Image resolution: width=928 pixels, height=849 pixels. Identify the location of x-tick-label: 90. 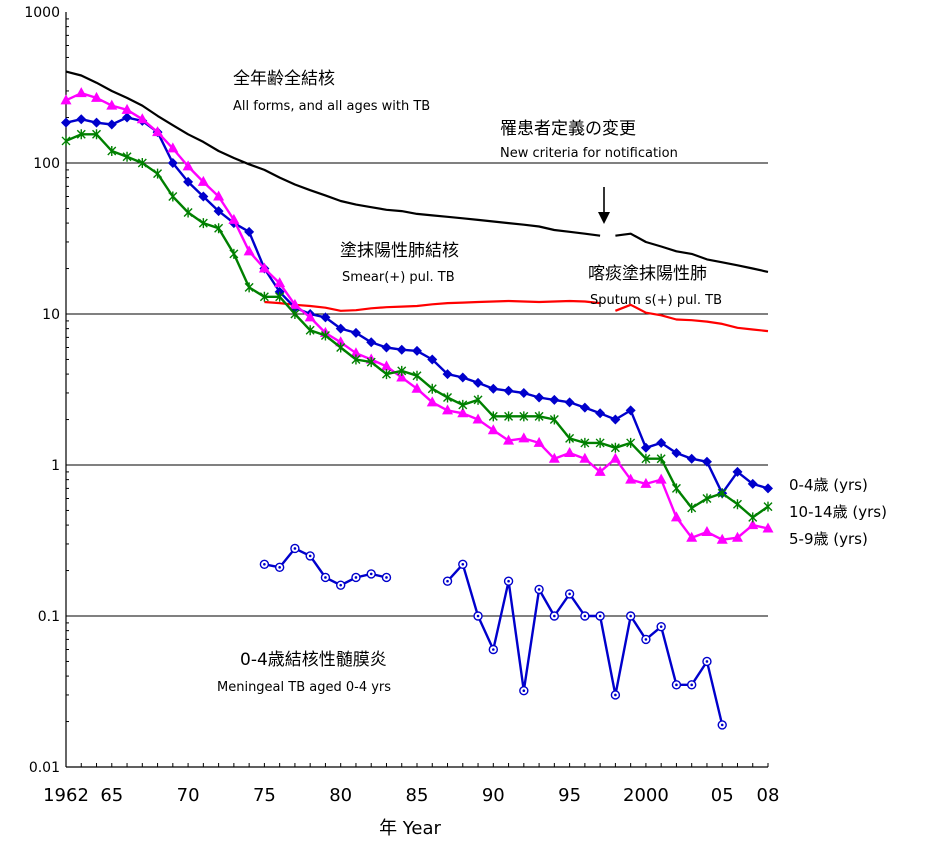
(493, 795).